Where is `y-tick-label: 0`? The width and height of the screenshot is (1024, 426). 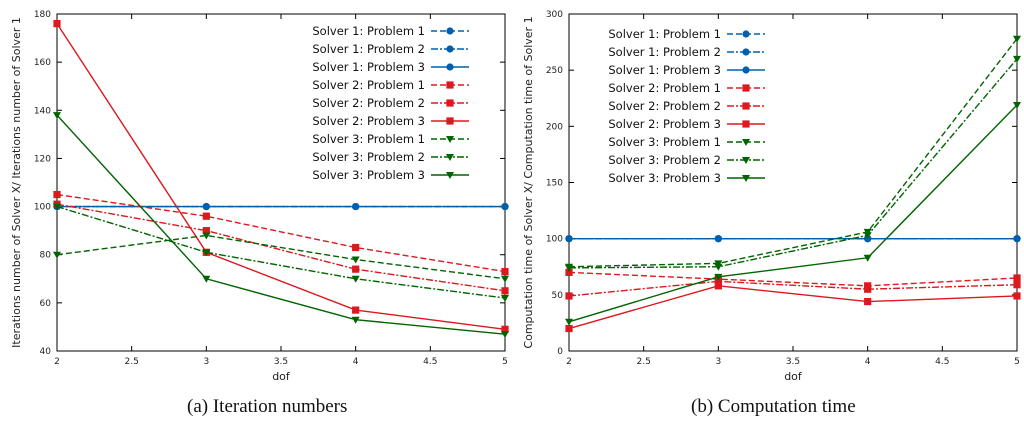 y-tick-label: 0 is located at coordinates (560, 352).